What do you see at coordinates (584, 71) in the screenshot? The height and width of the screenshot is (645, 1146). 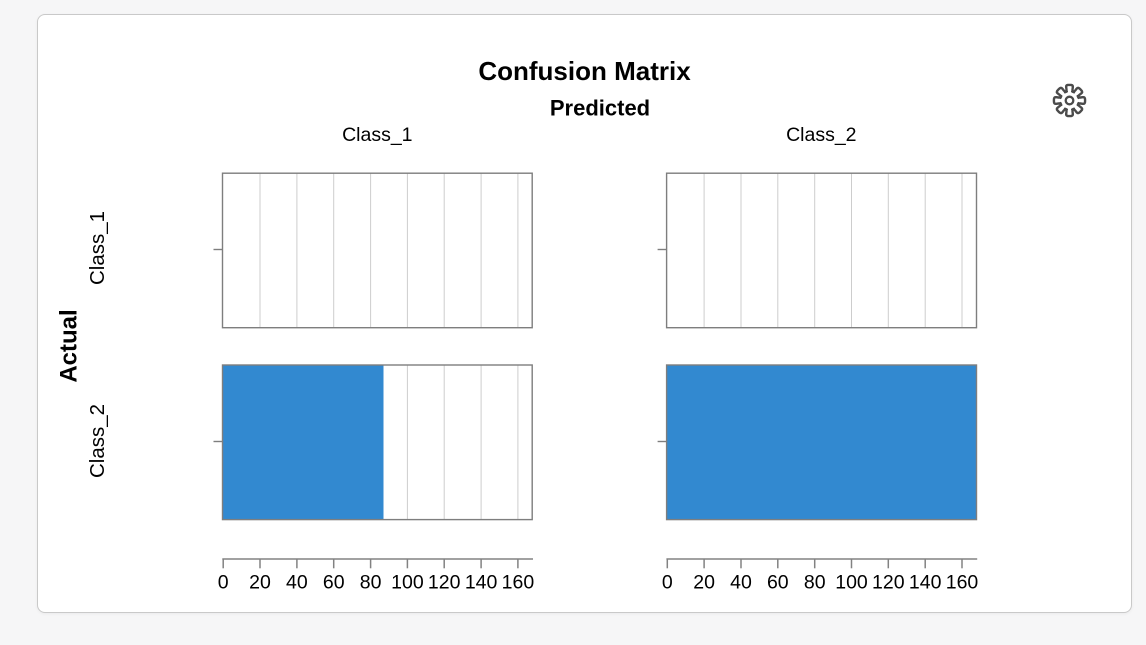 I see `svg-text: Confusion Matrix` at bounding box center [584, 71].